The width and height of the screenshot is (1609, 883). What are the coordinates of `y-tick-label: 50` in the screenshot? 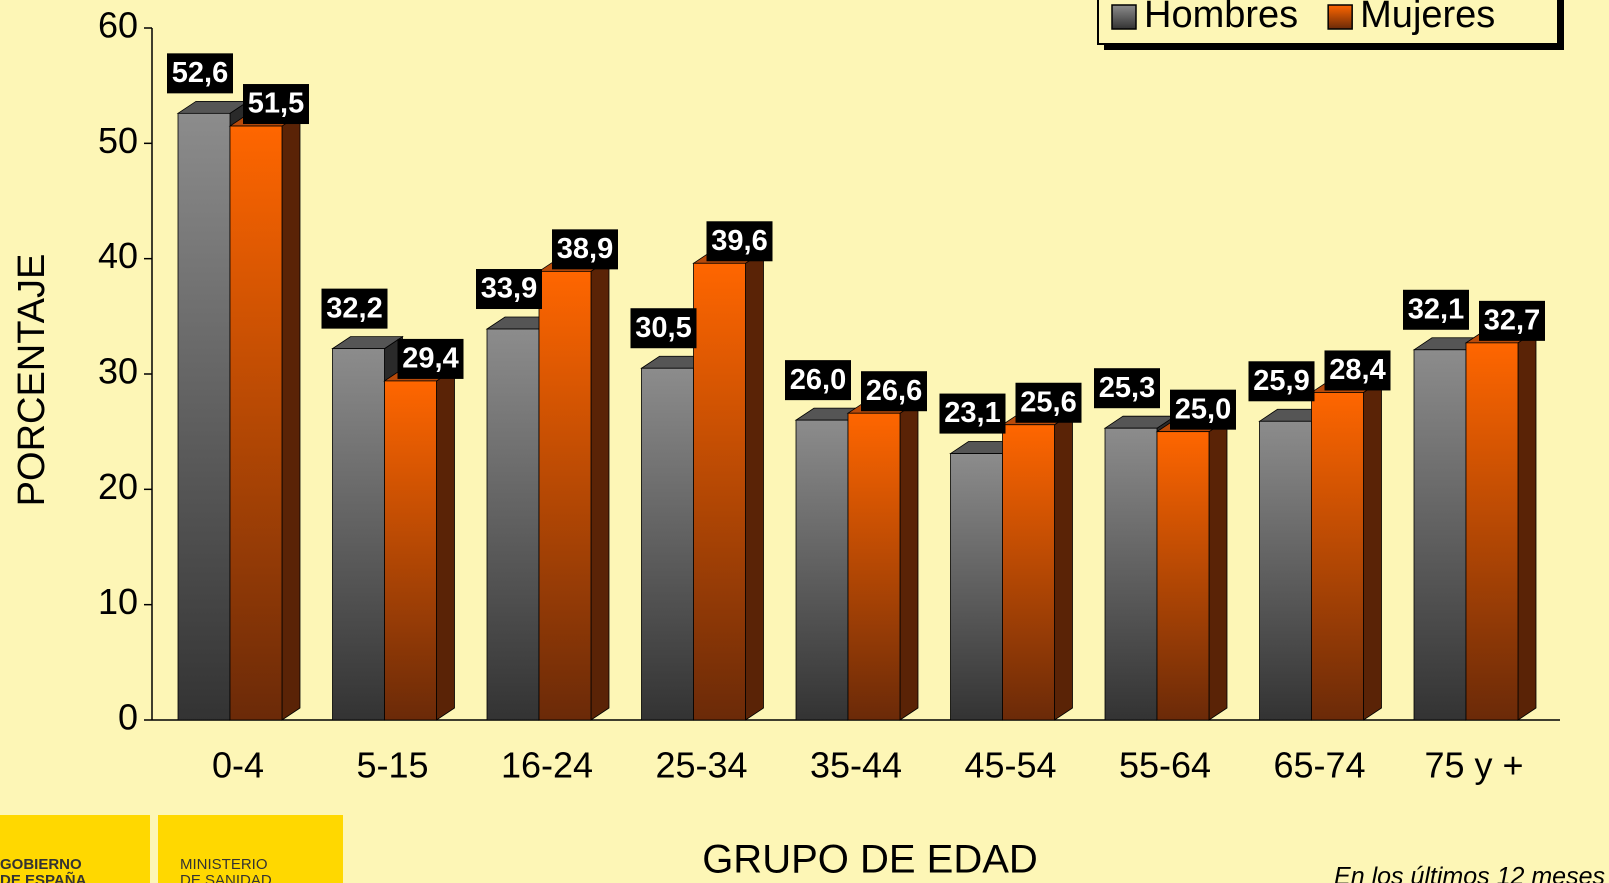 It's located at (118, 140).